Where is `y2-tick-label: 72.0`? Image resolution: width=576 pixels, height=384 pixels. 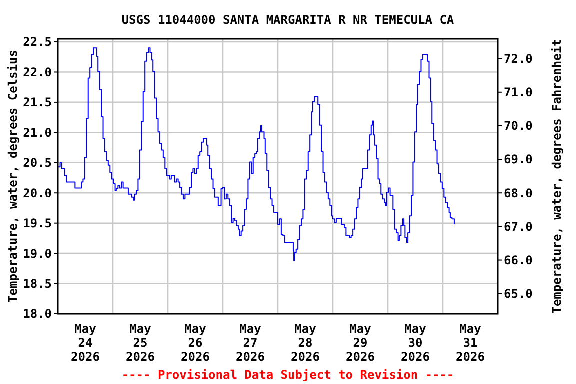 y2-tick-label: 72.0 is located at coordinates (518, 59).